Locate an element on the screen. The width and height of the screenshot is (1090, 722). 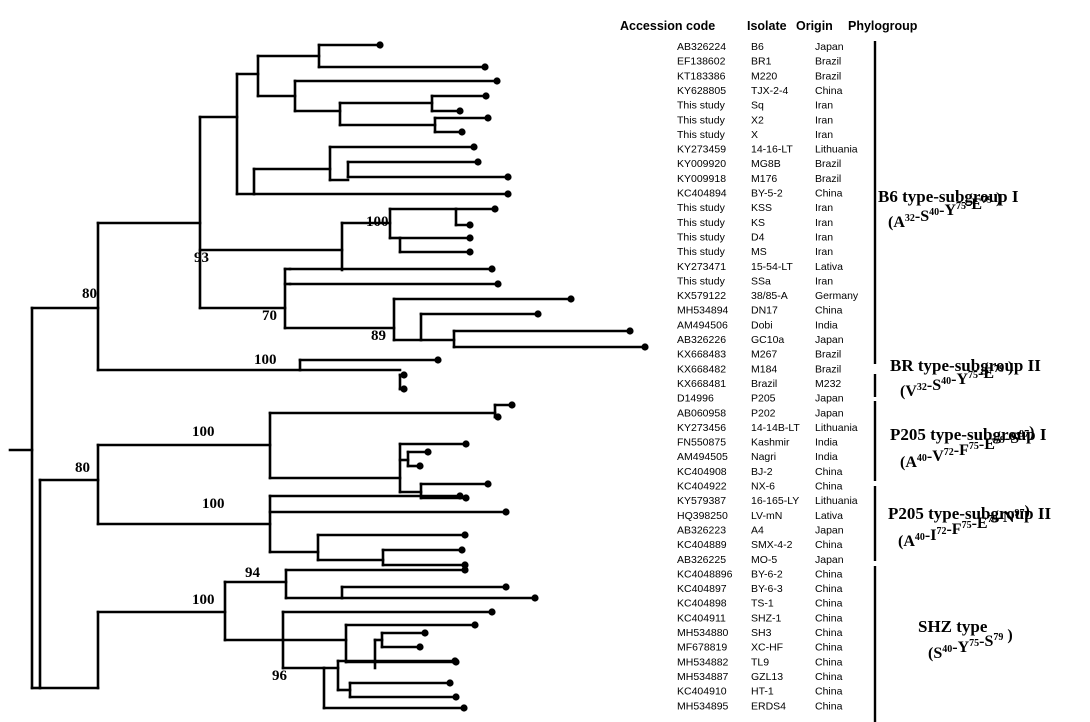
table-row: AB326223 A4 Japan is located at coordinates (760, 530).